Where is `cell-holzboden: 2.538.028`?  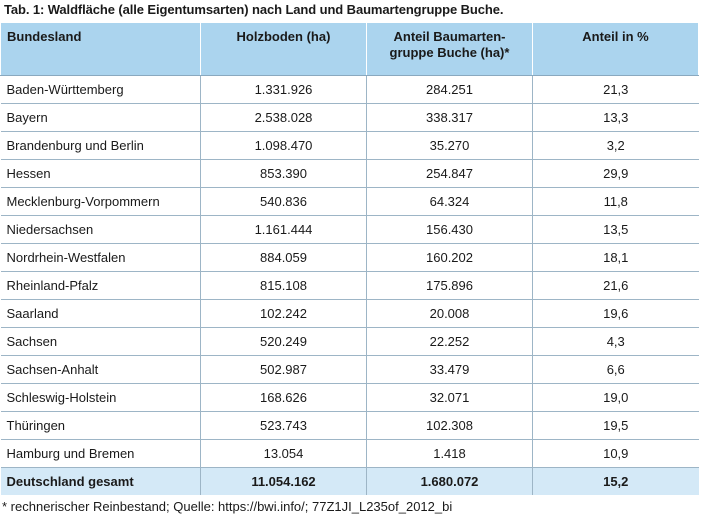 cell-holzboden: 2.538.028 is located at coordinates (283, 117).